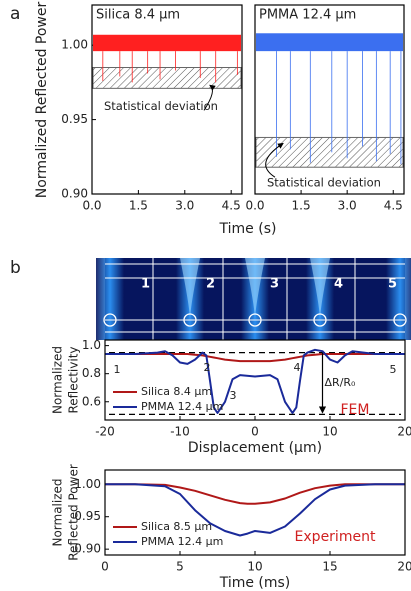  What do you see at coordinates (297, 367) in the screenshot?
I see `annotation: 4` at bounding box center [297, 367].